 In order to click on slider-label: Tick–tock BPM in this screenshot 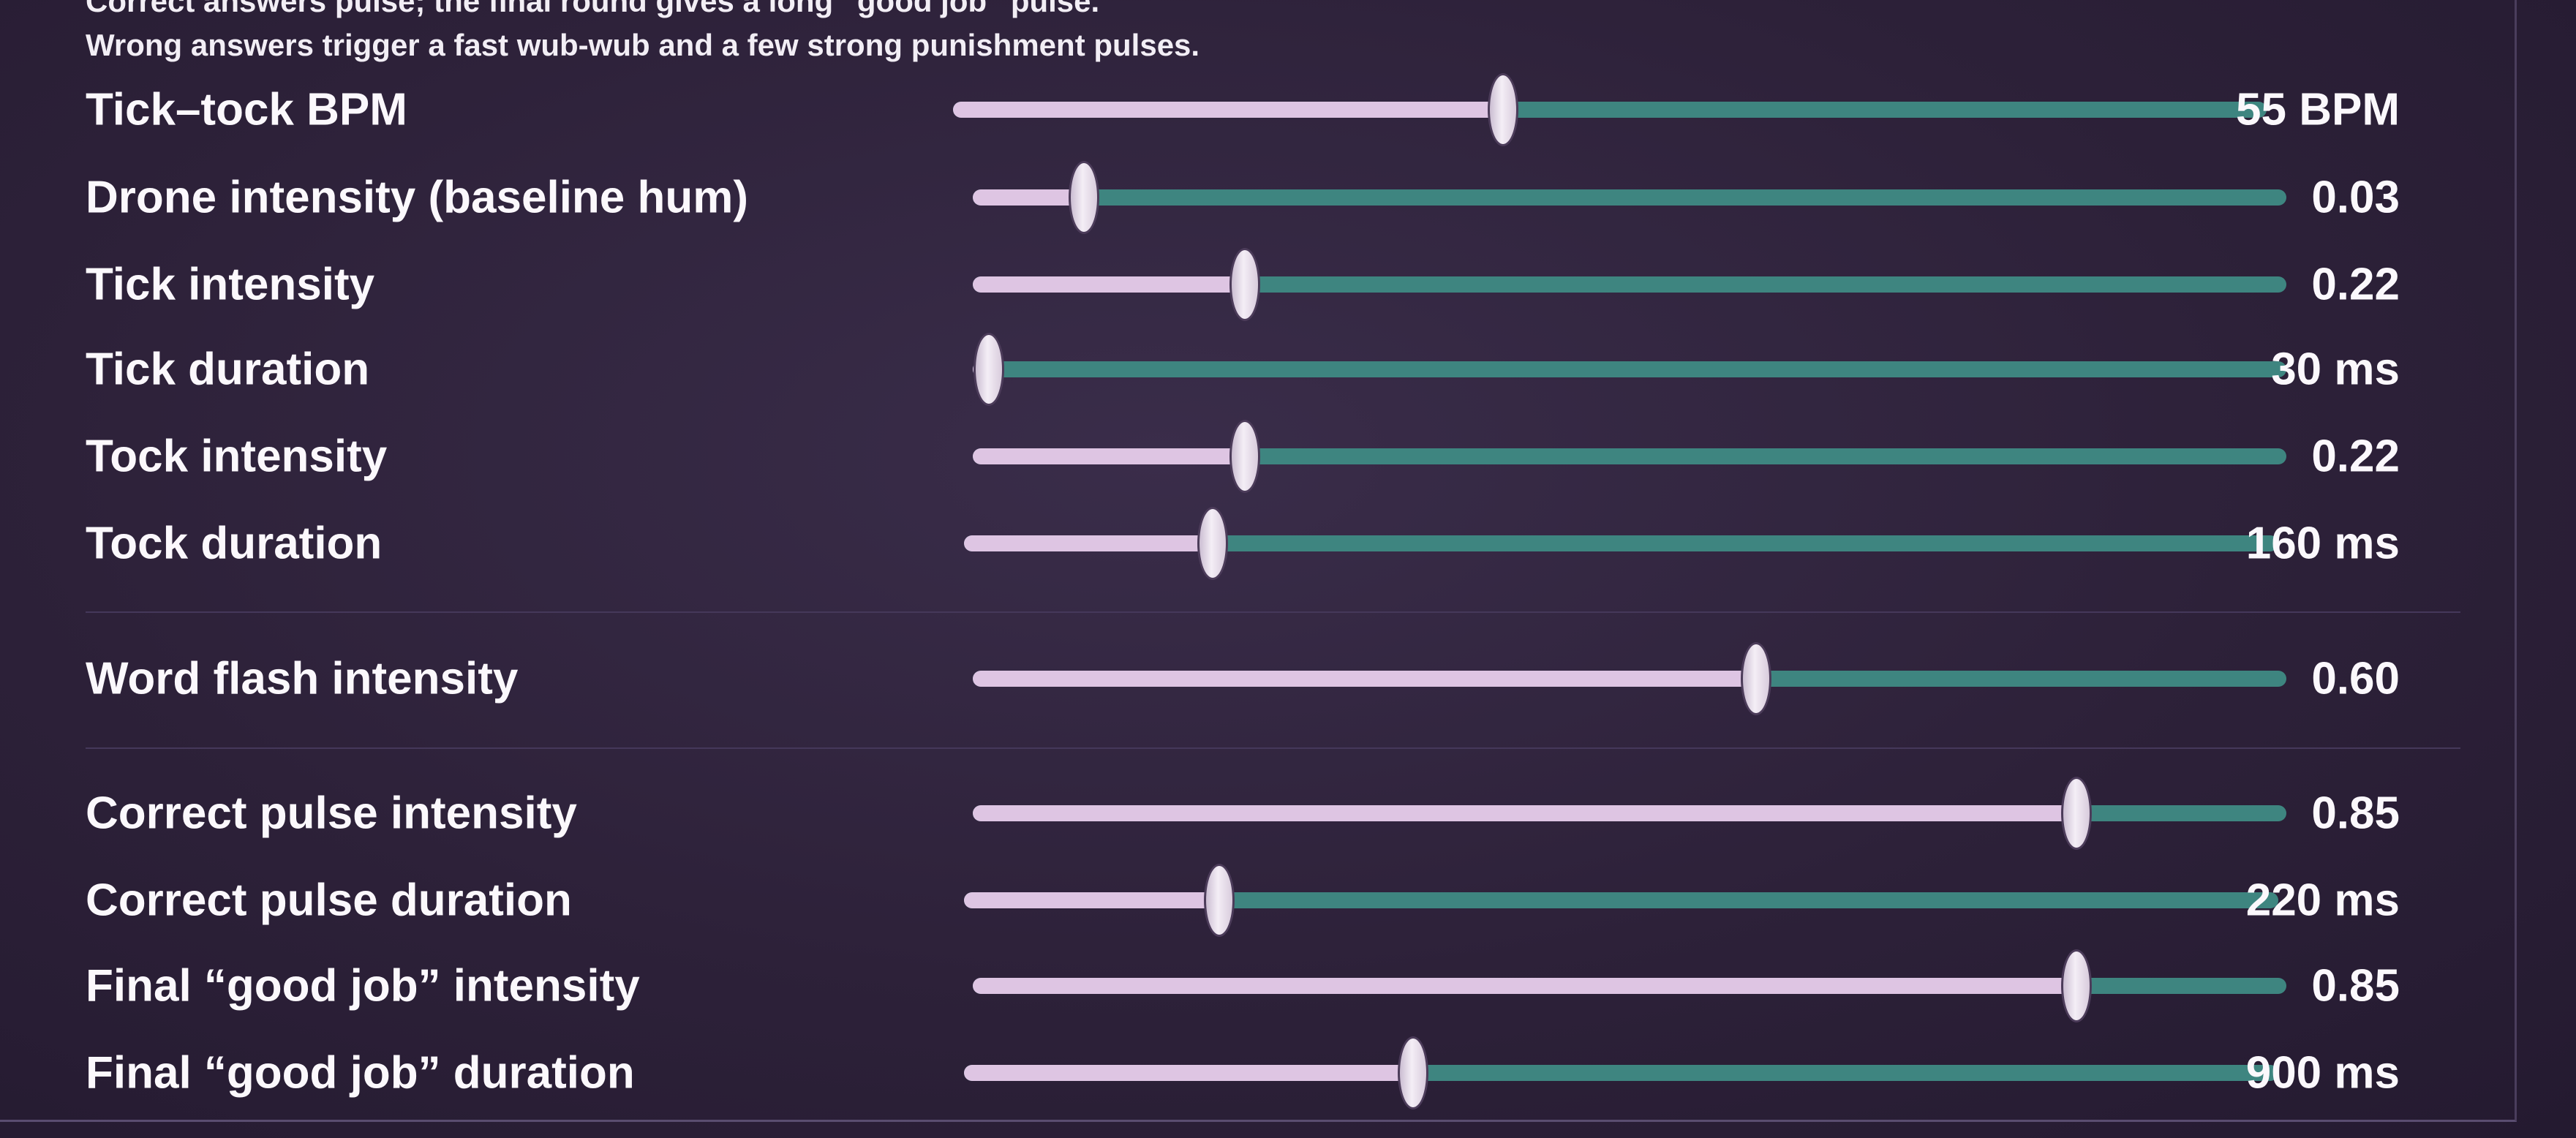, I will do `click(246, 109)`.